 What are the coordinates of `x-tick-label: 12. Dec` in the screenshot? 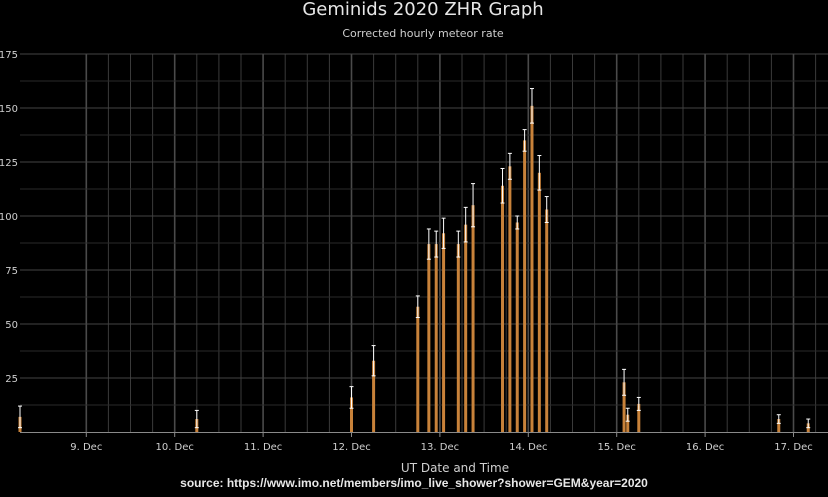 It's located at (351, 447).